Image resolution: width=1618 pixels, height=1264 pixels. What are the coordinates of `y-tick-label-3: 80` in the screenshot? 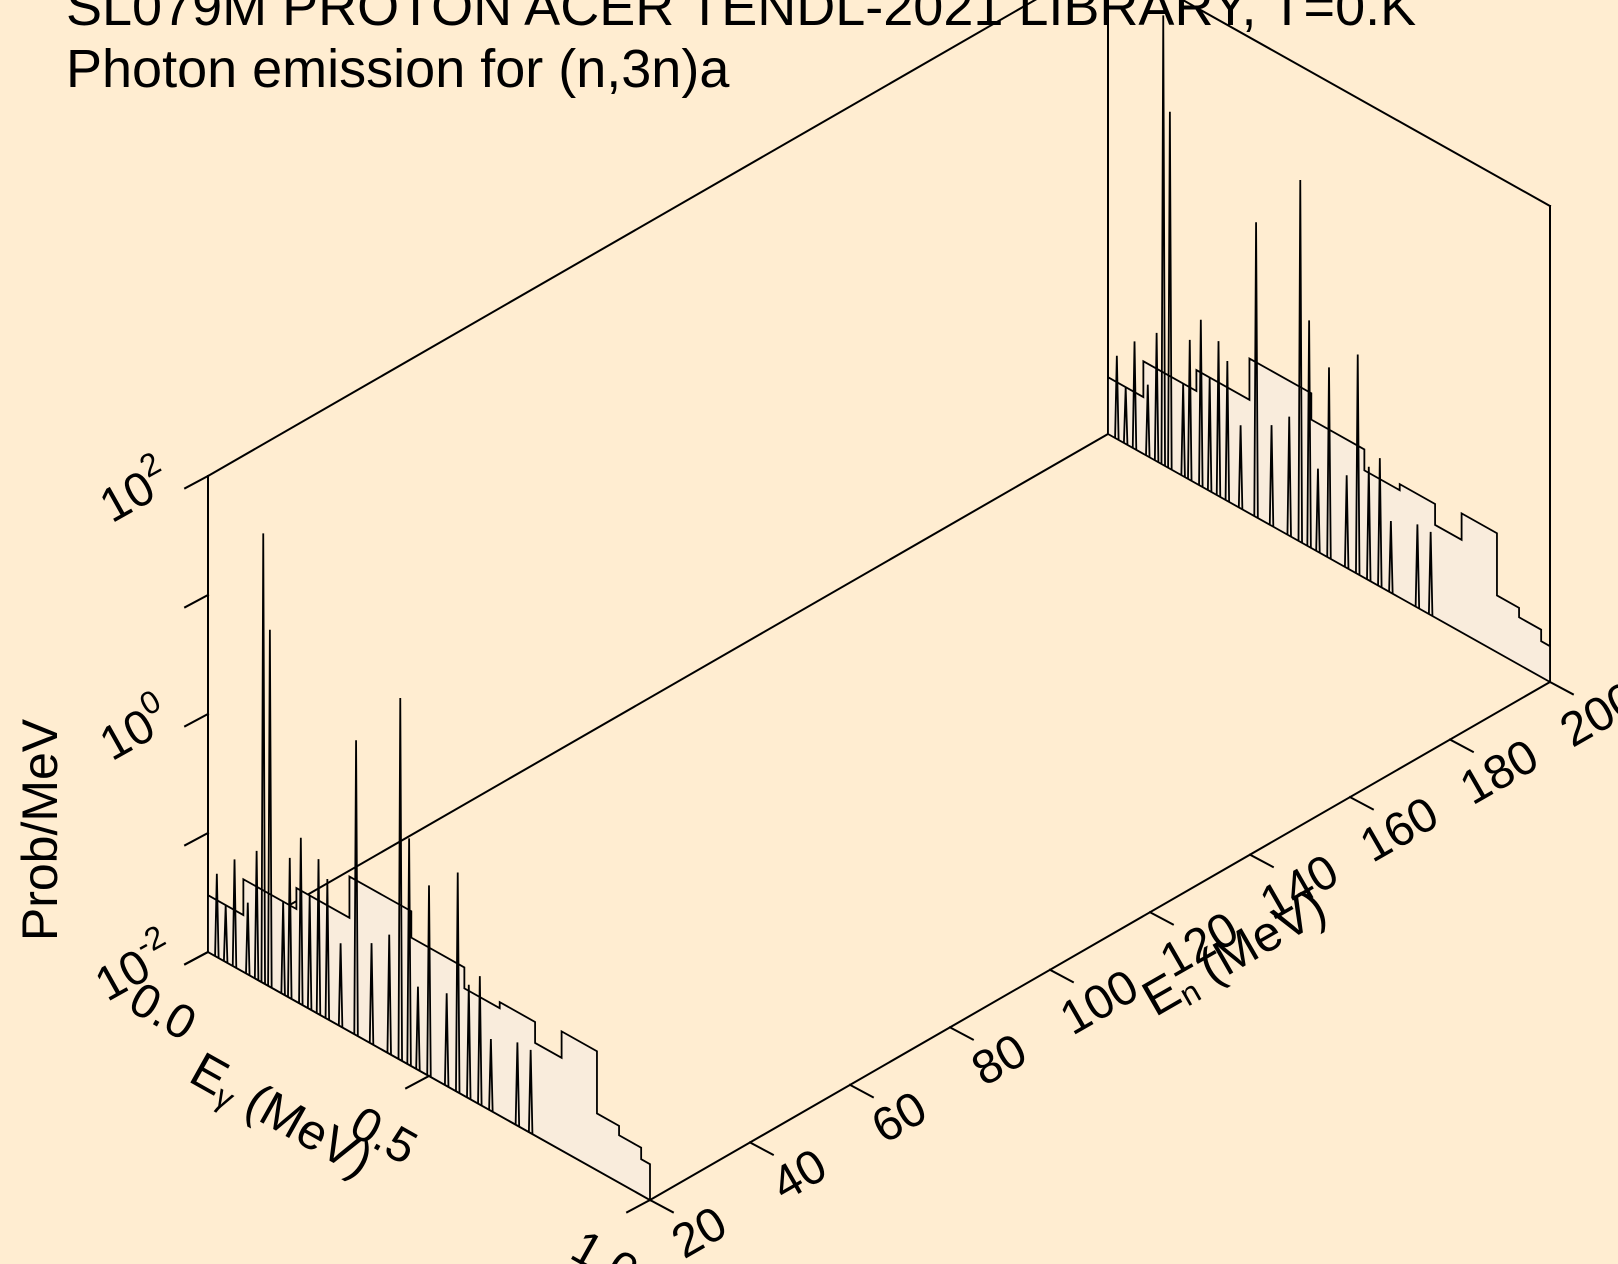 It's located at (999, 1060).